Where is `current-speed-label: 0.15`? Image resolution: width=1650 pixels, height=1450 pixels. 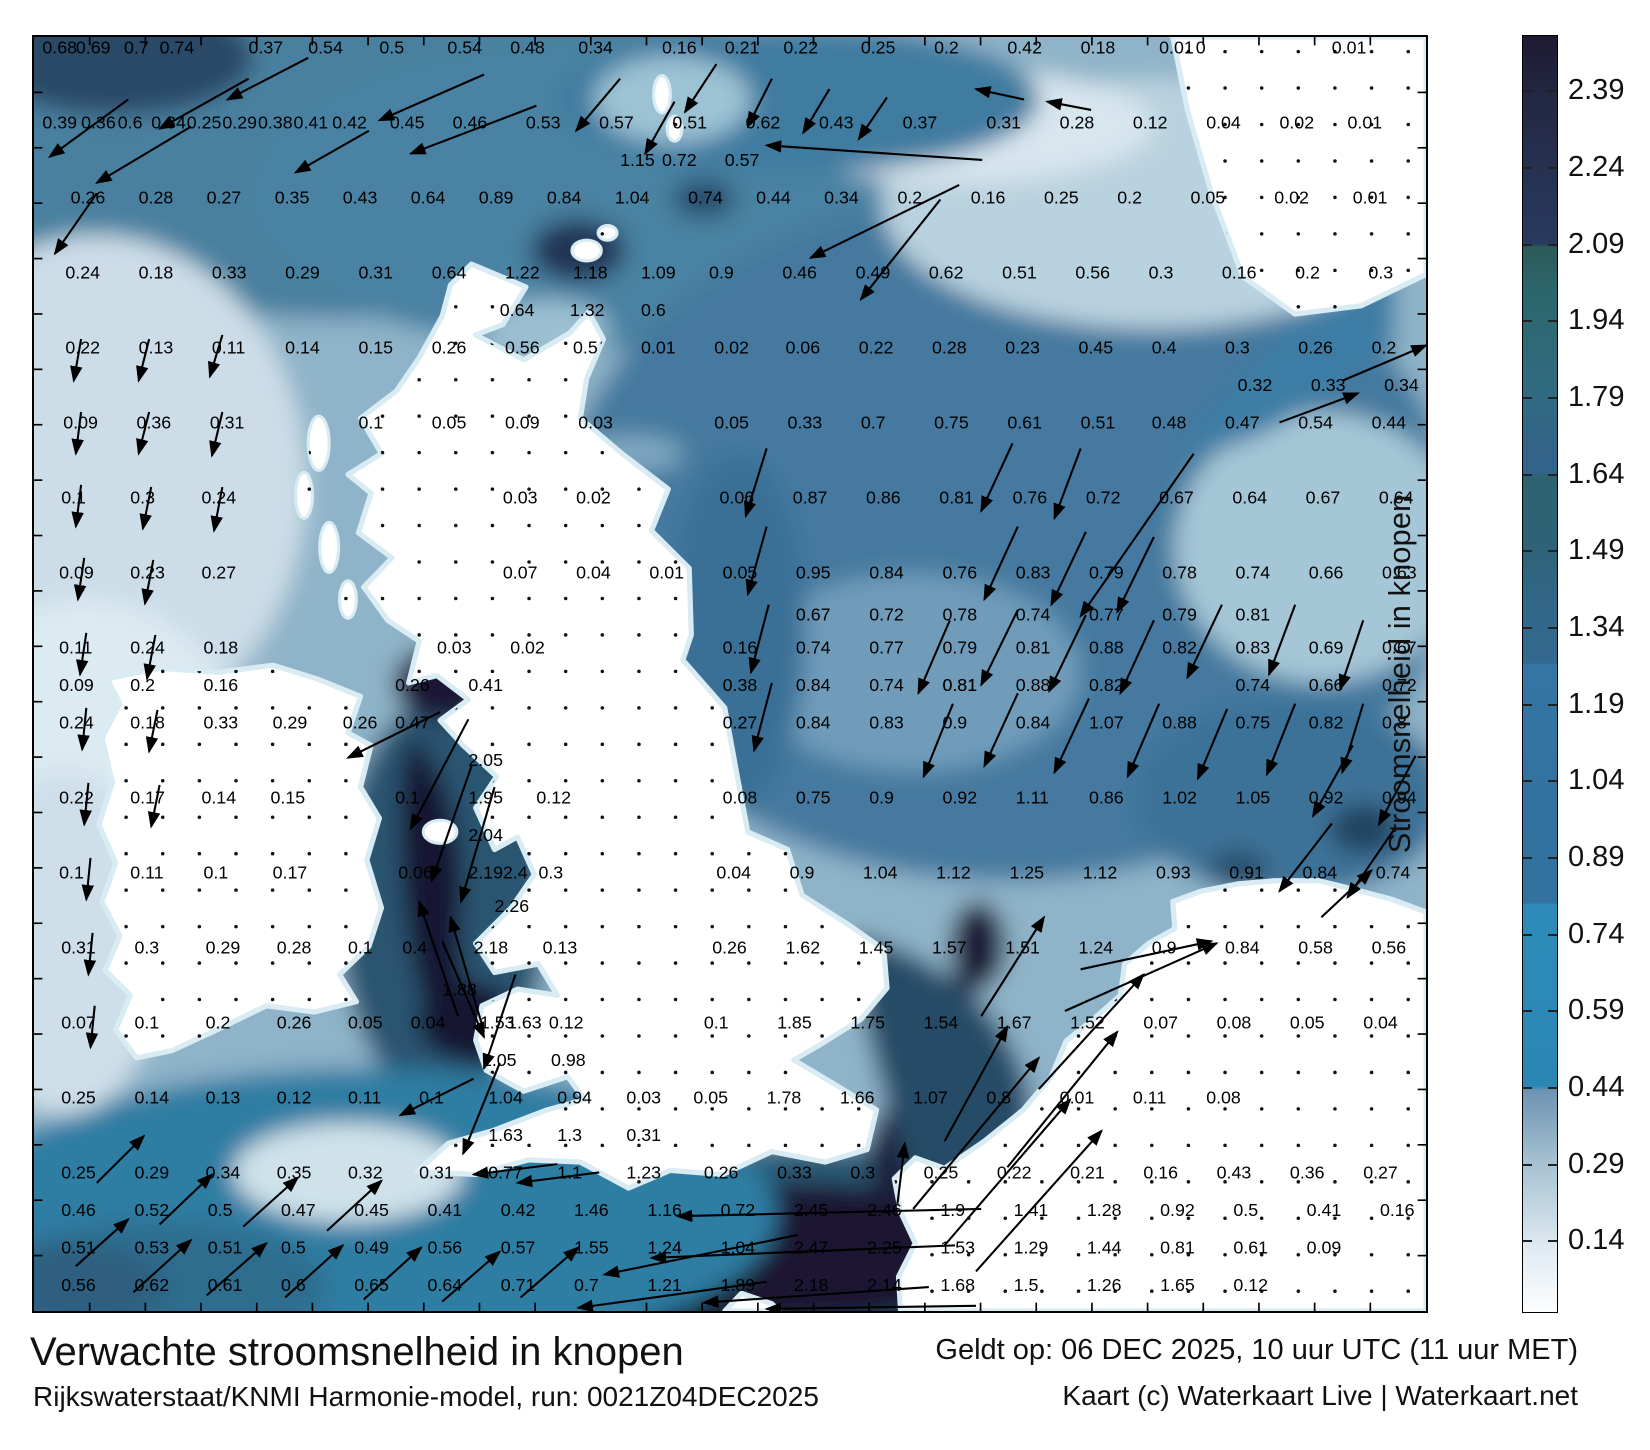 current-speed-label: 0.15 is located at coordinates (288, 798).